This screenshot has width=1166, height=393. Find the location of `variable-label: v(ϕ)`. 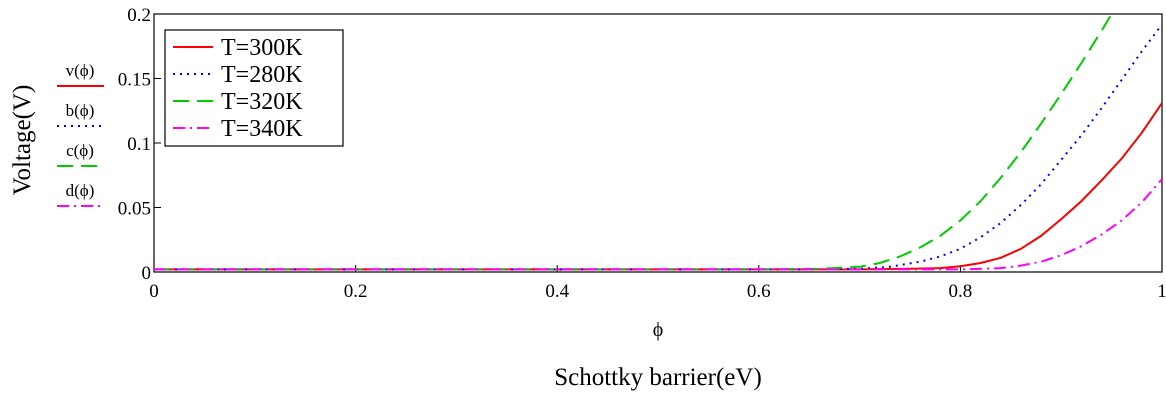

variable-label: v(ϕ) is located at coordinates (80, 70).